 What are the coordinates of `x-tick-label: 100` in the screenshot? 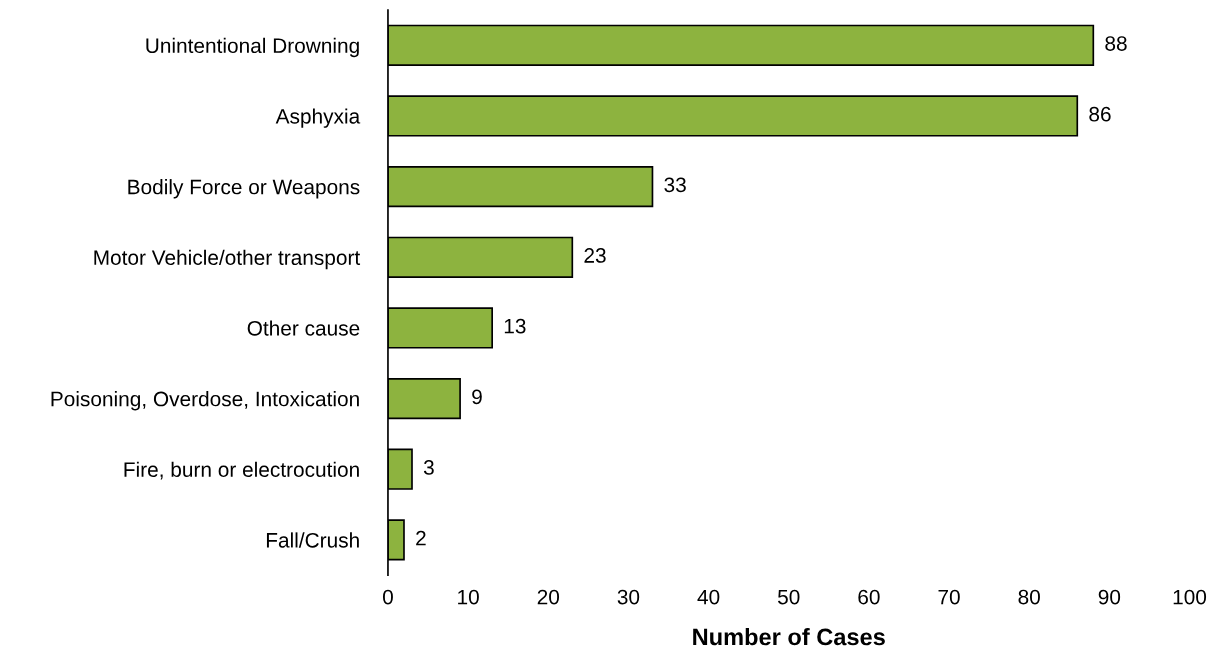 It's located at (1190, 597).